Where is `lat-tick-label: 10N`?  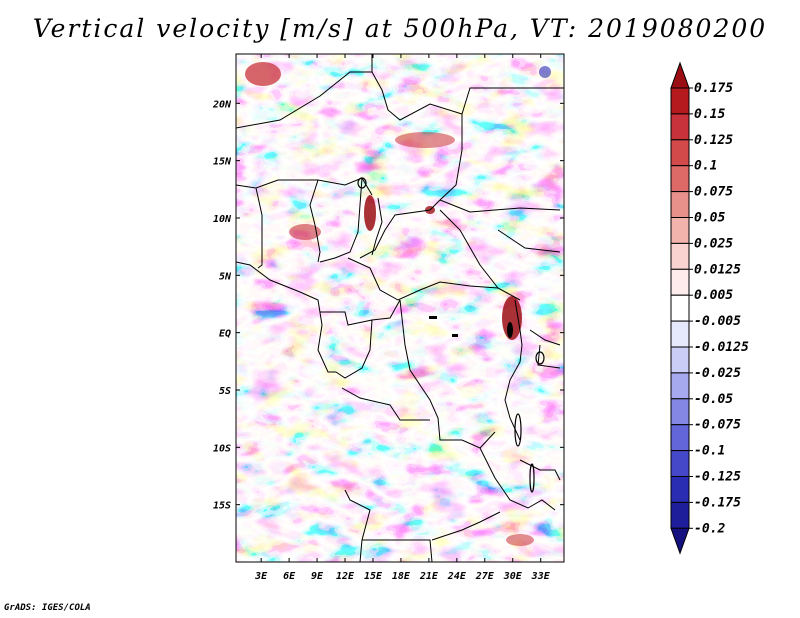
lat-tick-label: 10N is located at coordinates (222, 219).